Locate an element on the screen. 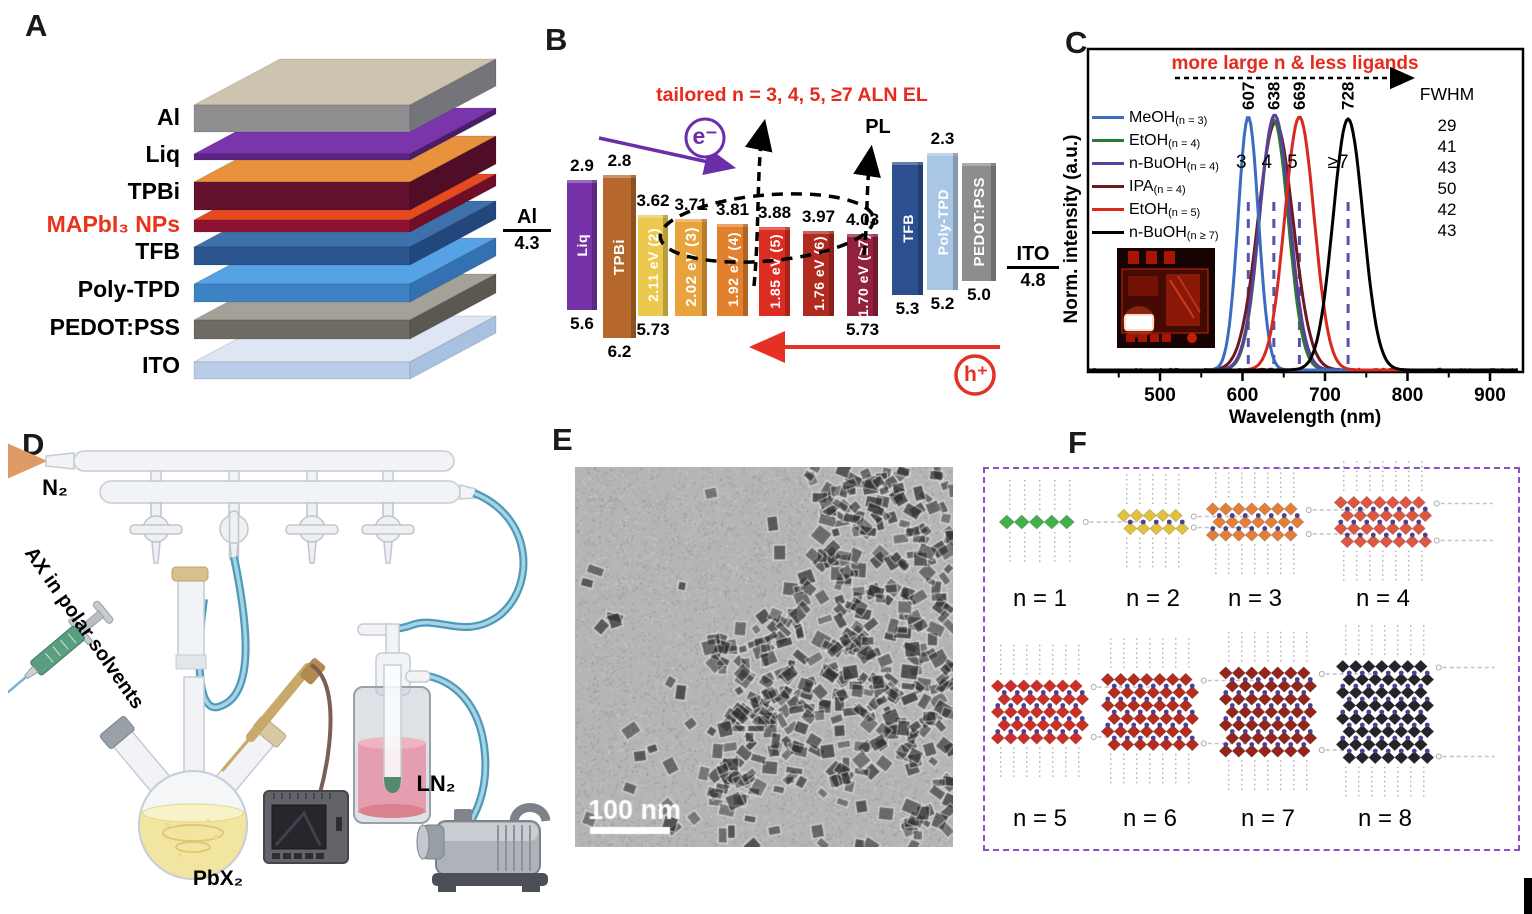 Image resolution: width=1532 pixels, height=914 pixels. fwhm-value: 50 is located at coordinates (1447, 188).